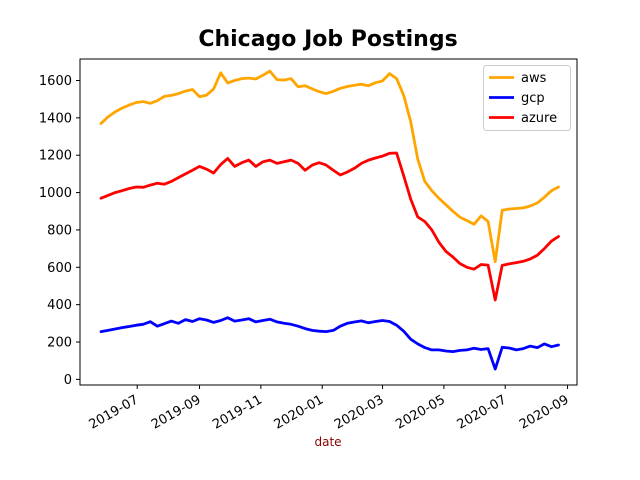  I want to click on x-tick-label: 2020-09, so click(544, 412).